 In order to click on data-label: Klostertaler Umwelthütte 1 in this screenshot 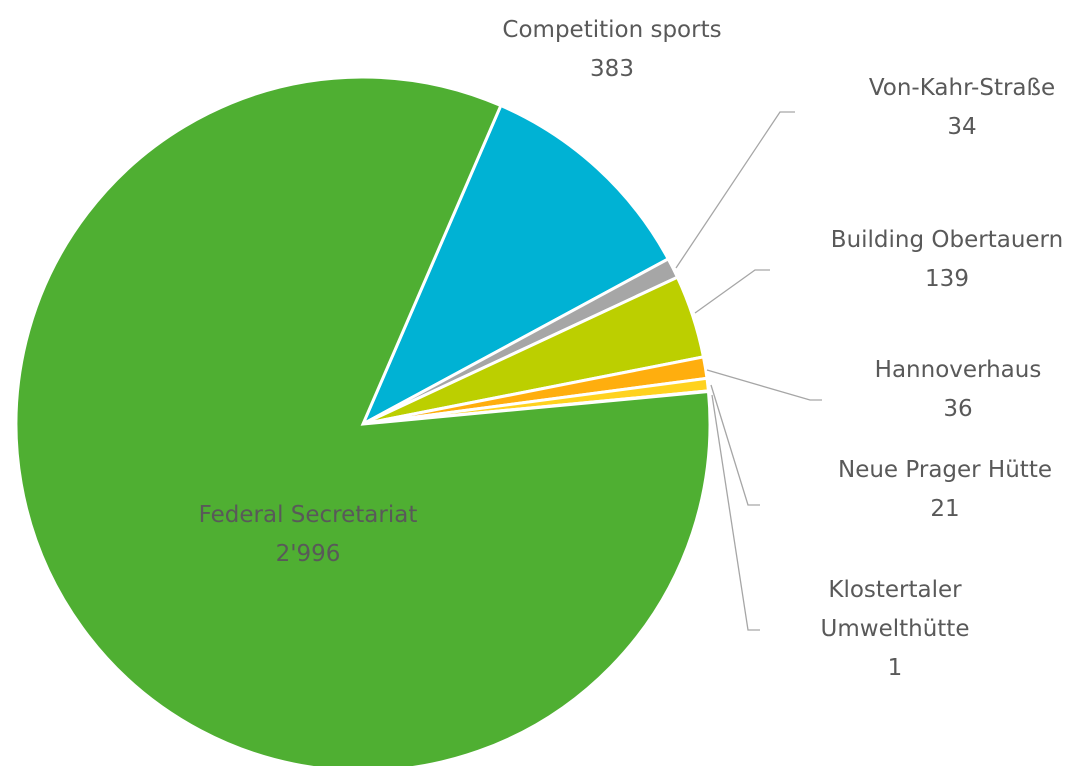, I will do `click(895, 629)`.